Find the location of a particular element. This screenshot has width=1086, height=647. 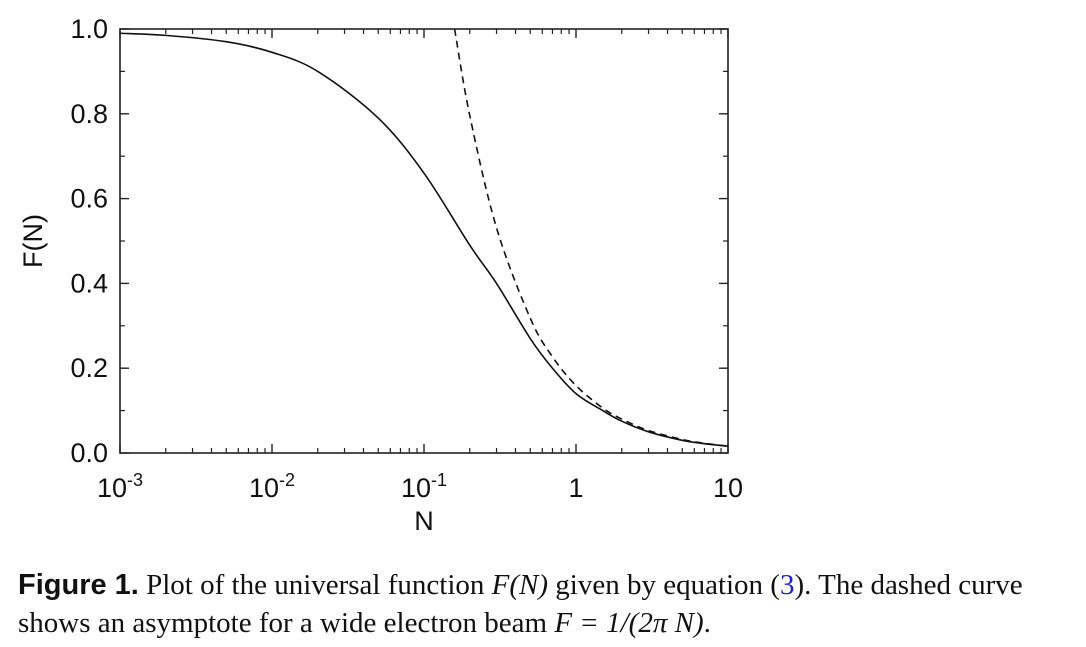

x-tick-label: 10 is located at coordinates (728, 488).